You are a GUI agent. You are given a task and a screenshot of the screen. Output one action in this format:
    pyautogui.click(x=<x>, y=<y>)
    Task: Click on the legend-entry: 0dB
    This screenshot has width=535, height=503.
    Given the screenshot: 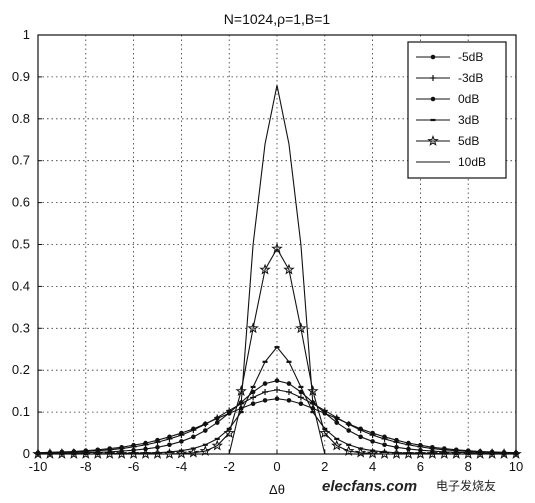 What is the action you would take?
    pyautogui.click(x=447, y=99)
    